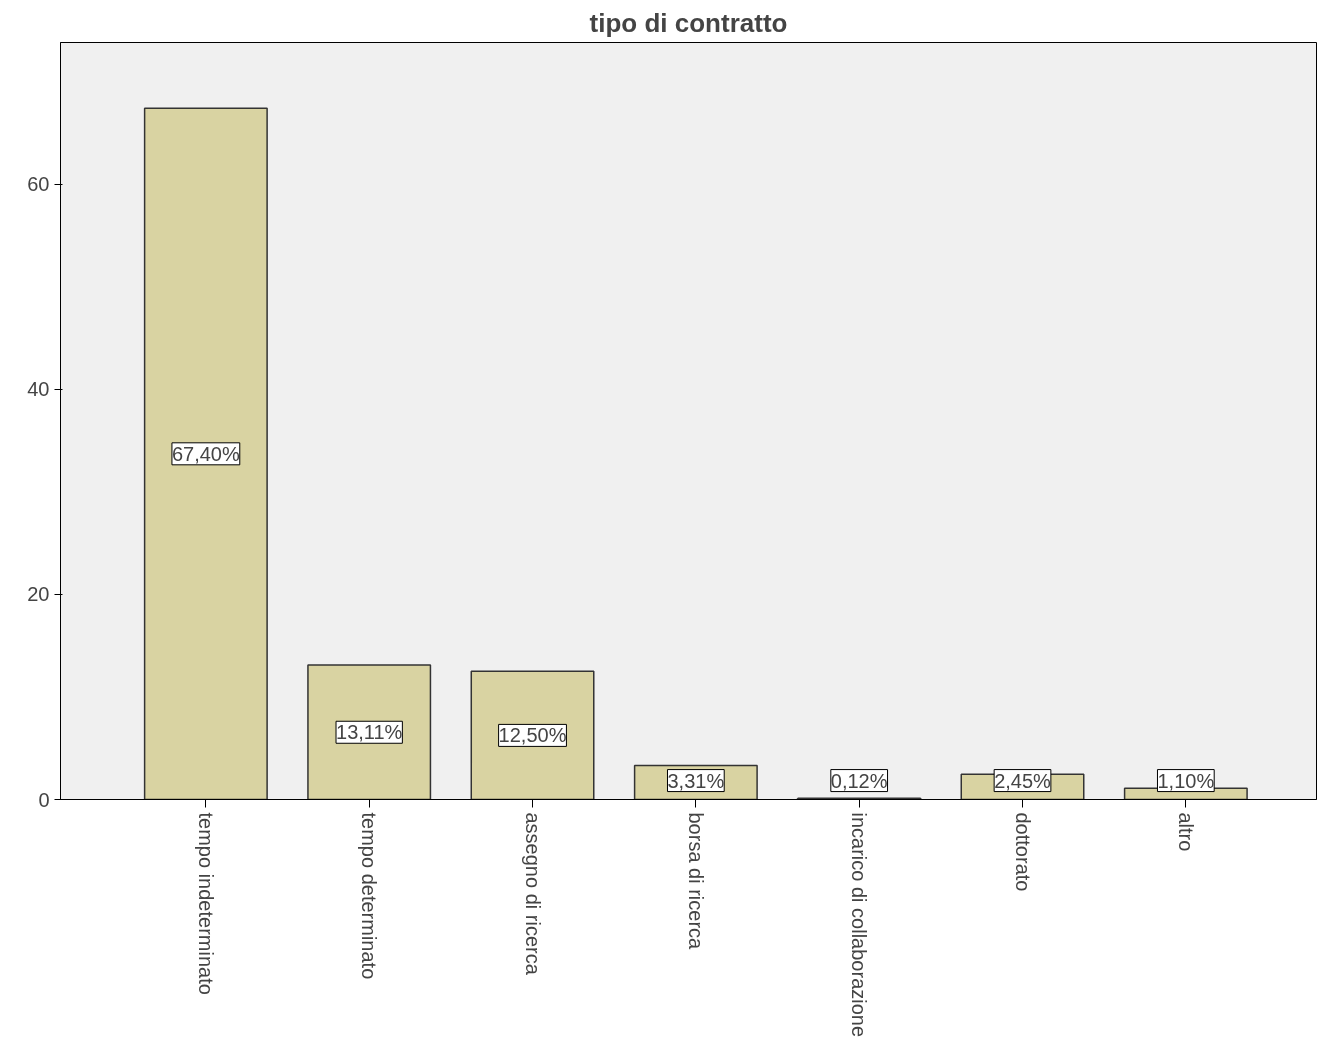 This screenshot has width=1323, height=1042. I want to click on y-tick-label: 20, so click(38, 594).